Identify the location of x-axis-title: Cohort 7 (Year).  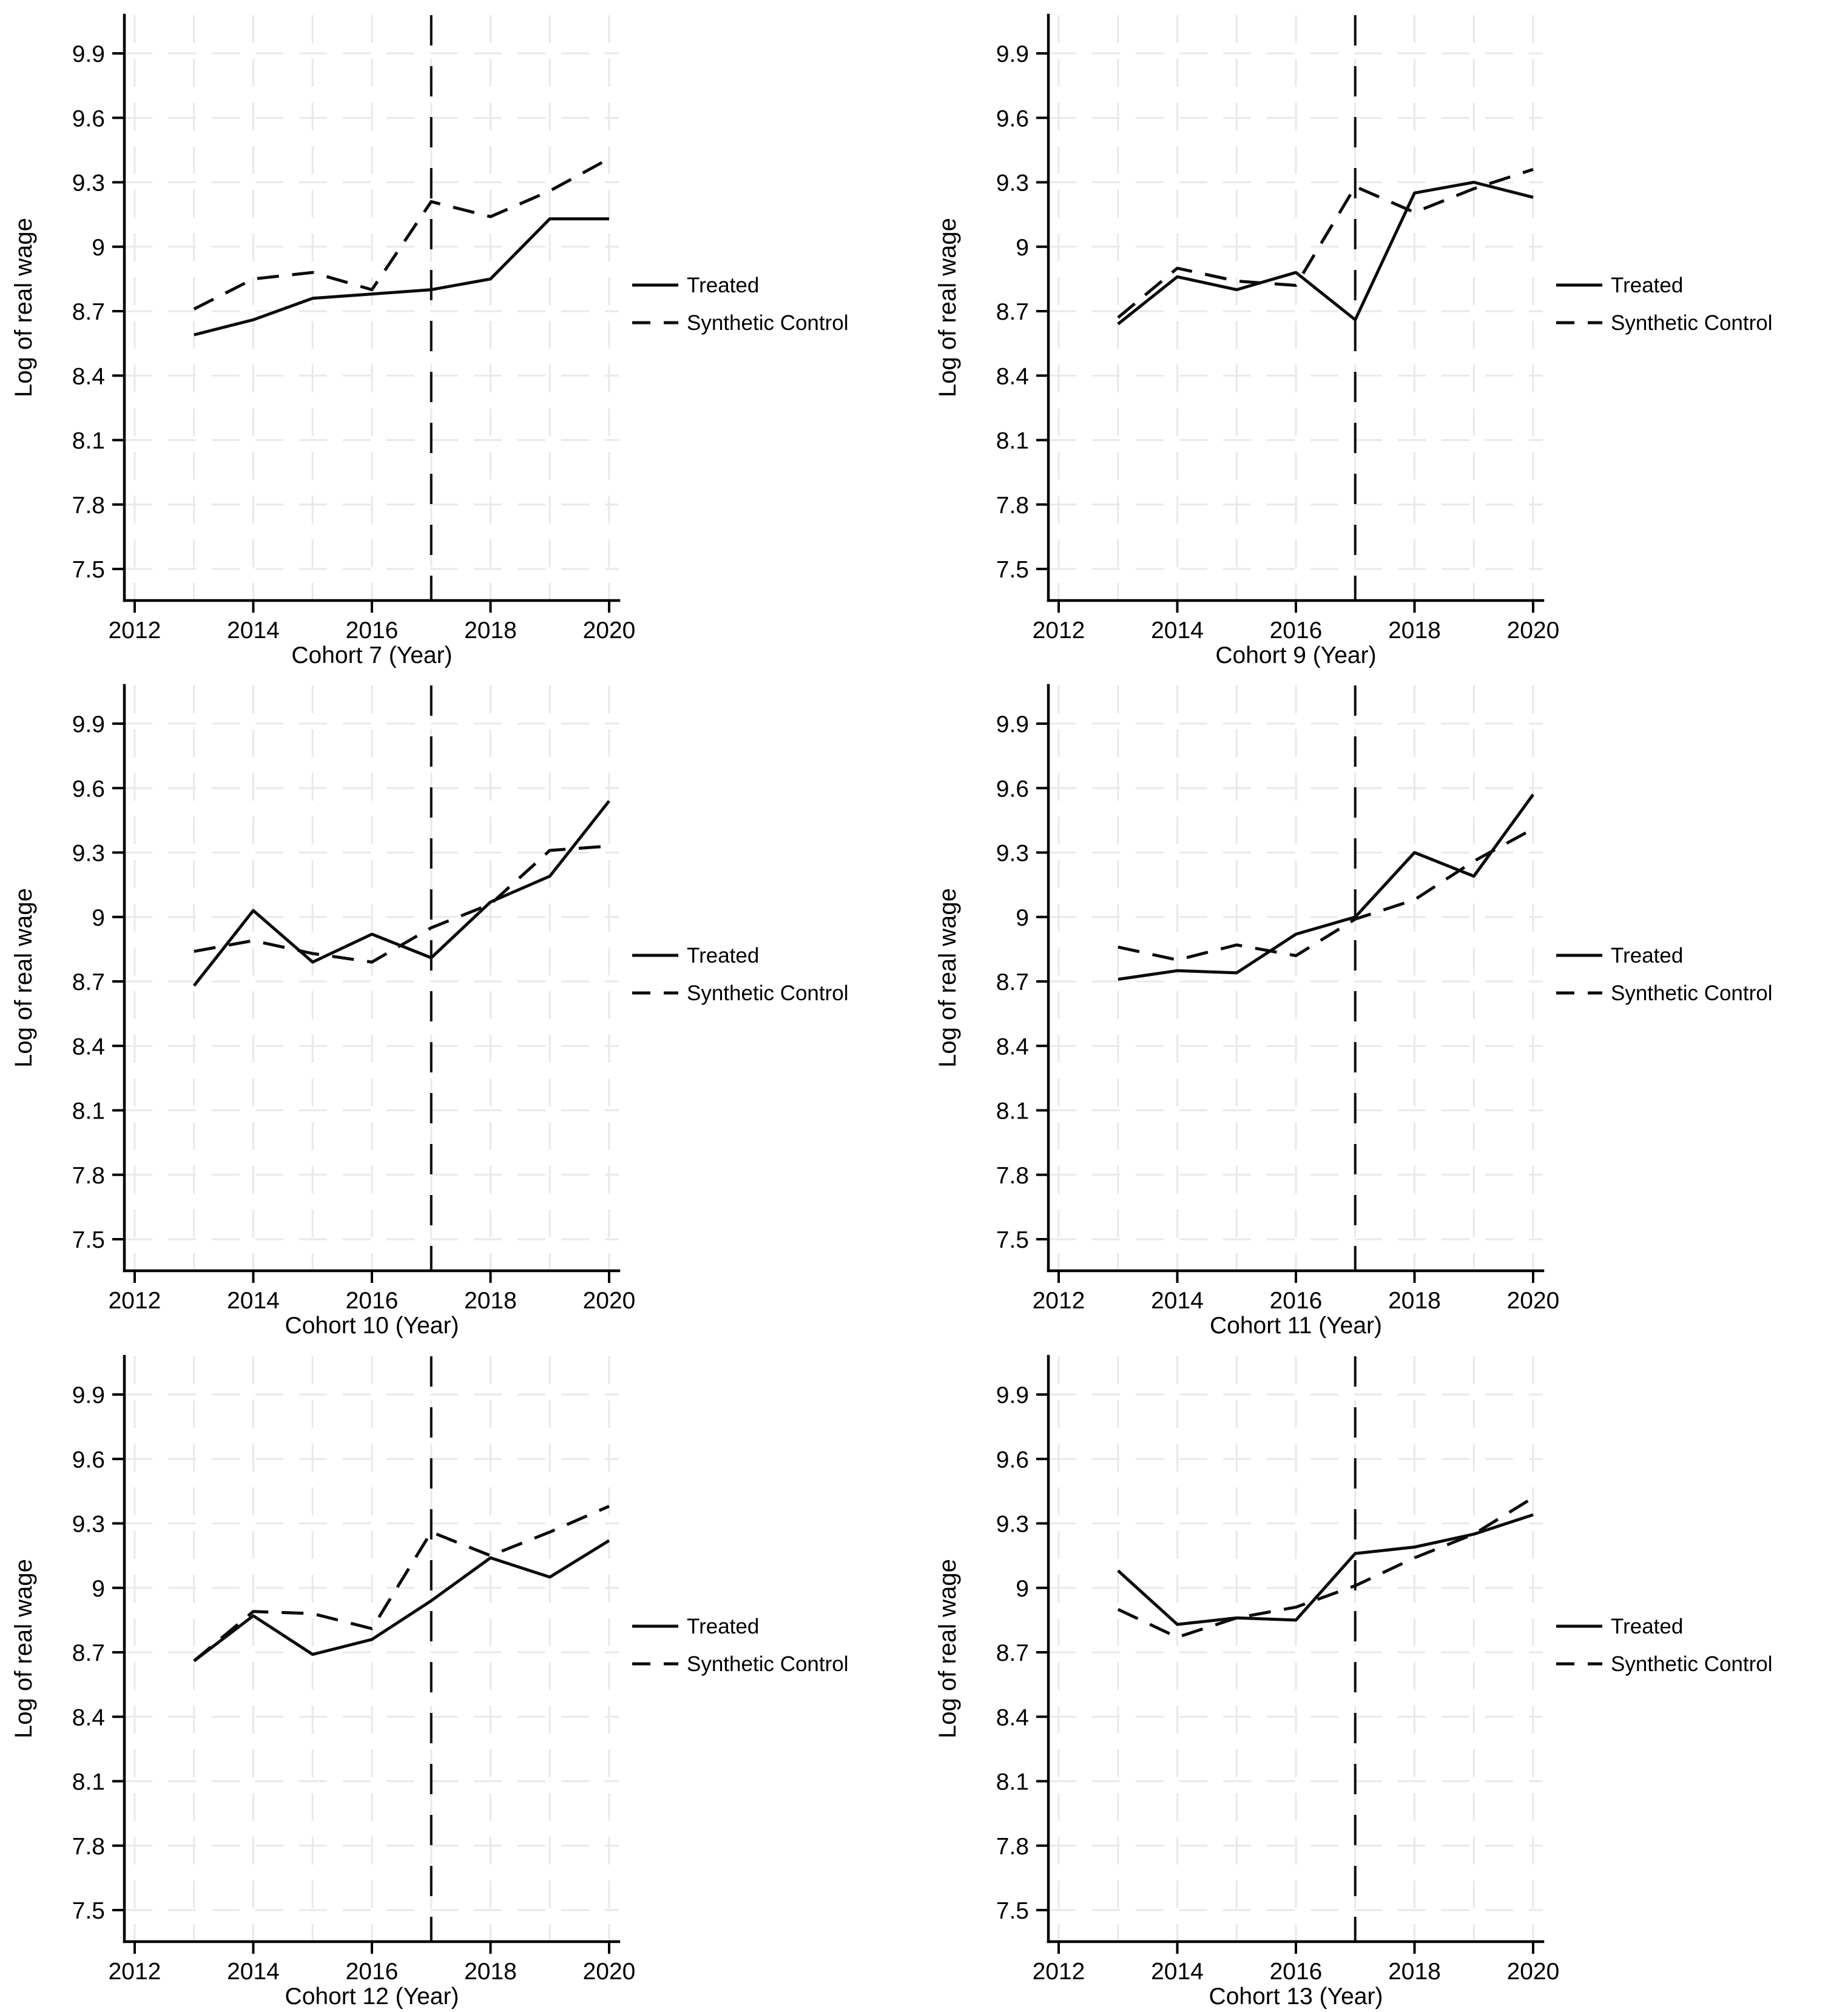
(371, 655).